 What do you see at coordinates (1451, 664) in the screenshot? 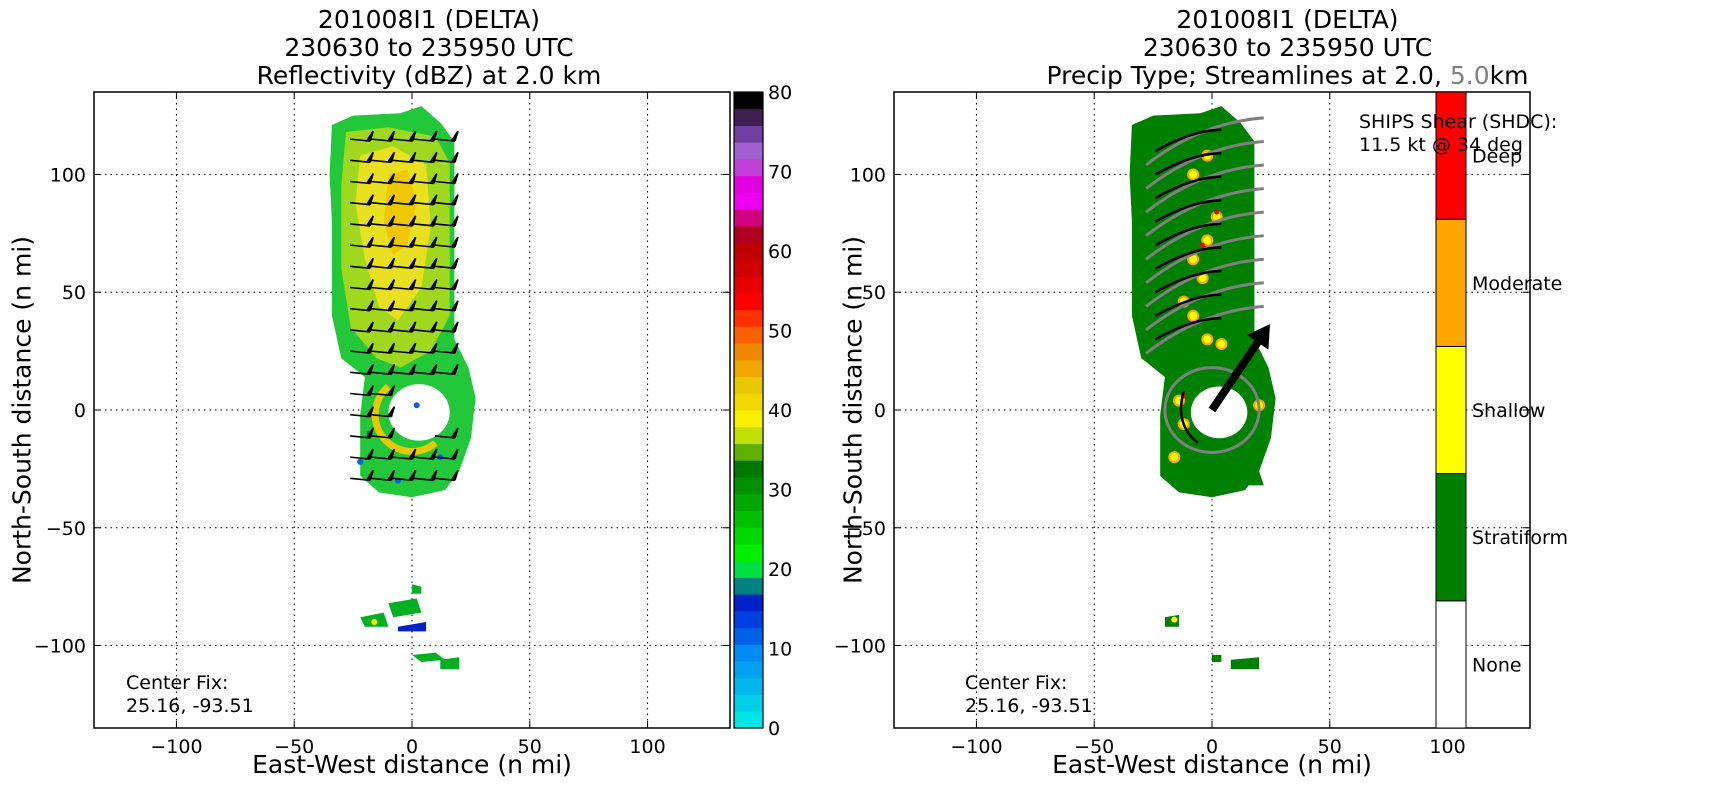
I see `category-swatch-none` at bounding box center [1451, 664].